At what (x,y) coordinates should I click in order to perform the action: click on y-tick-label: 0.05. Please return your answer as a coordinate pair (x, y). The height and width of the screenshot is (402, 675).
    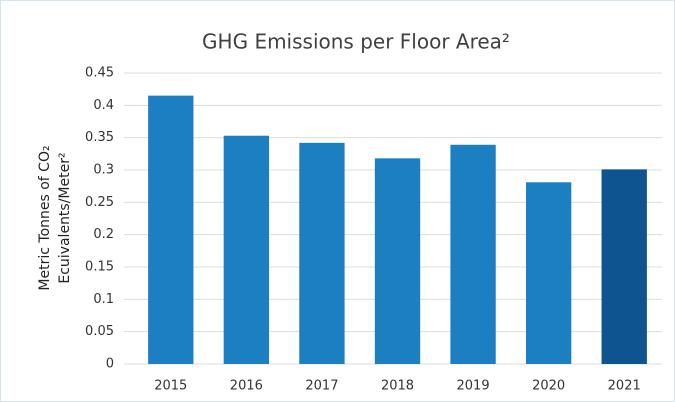
    Looking at the image, I should click on (99, 331).